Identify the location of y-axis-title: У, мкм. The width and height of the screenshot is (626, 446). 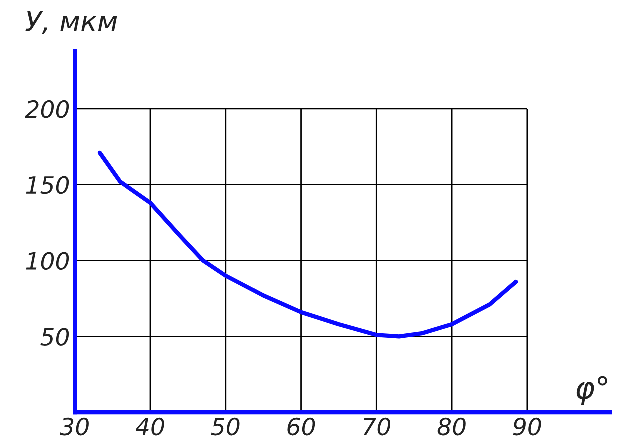
(72, 22).